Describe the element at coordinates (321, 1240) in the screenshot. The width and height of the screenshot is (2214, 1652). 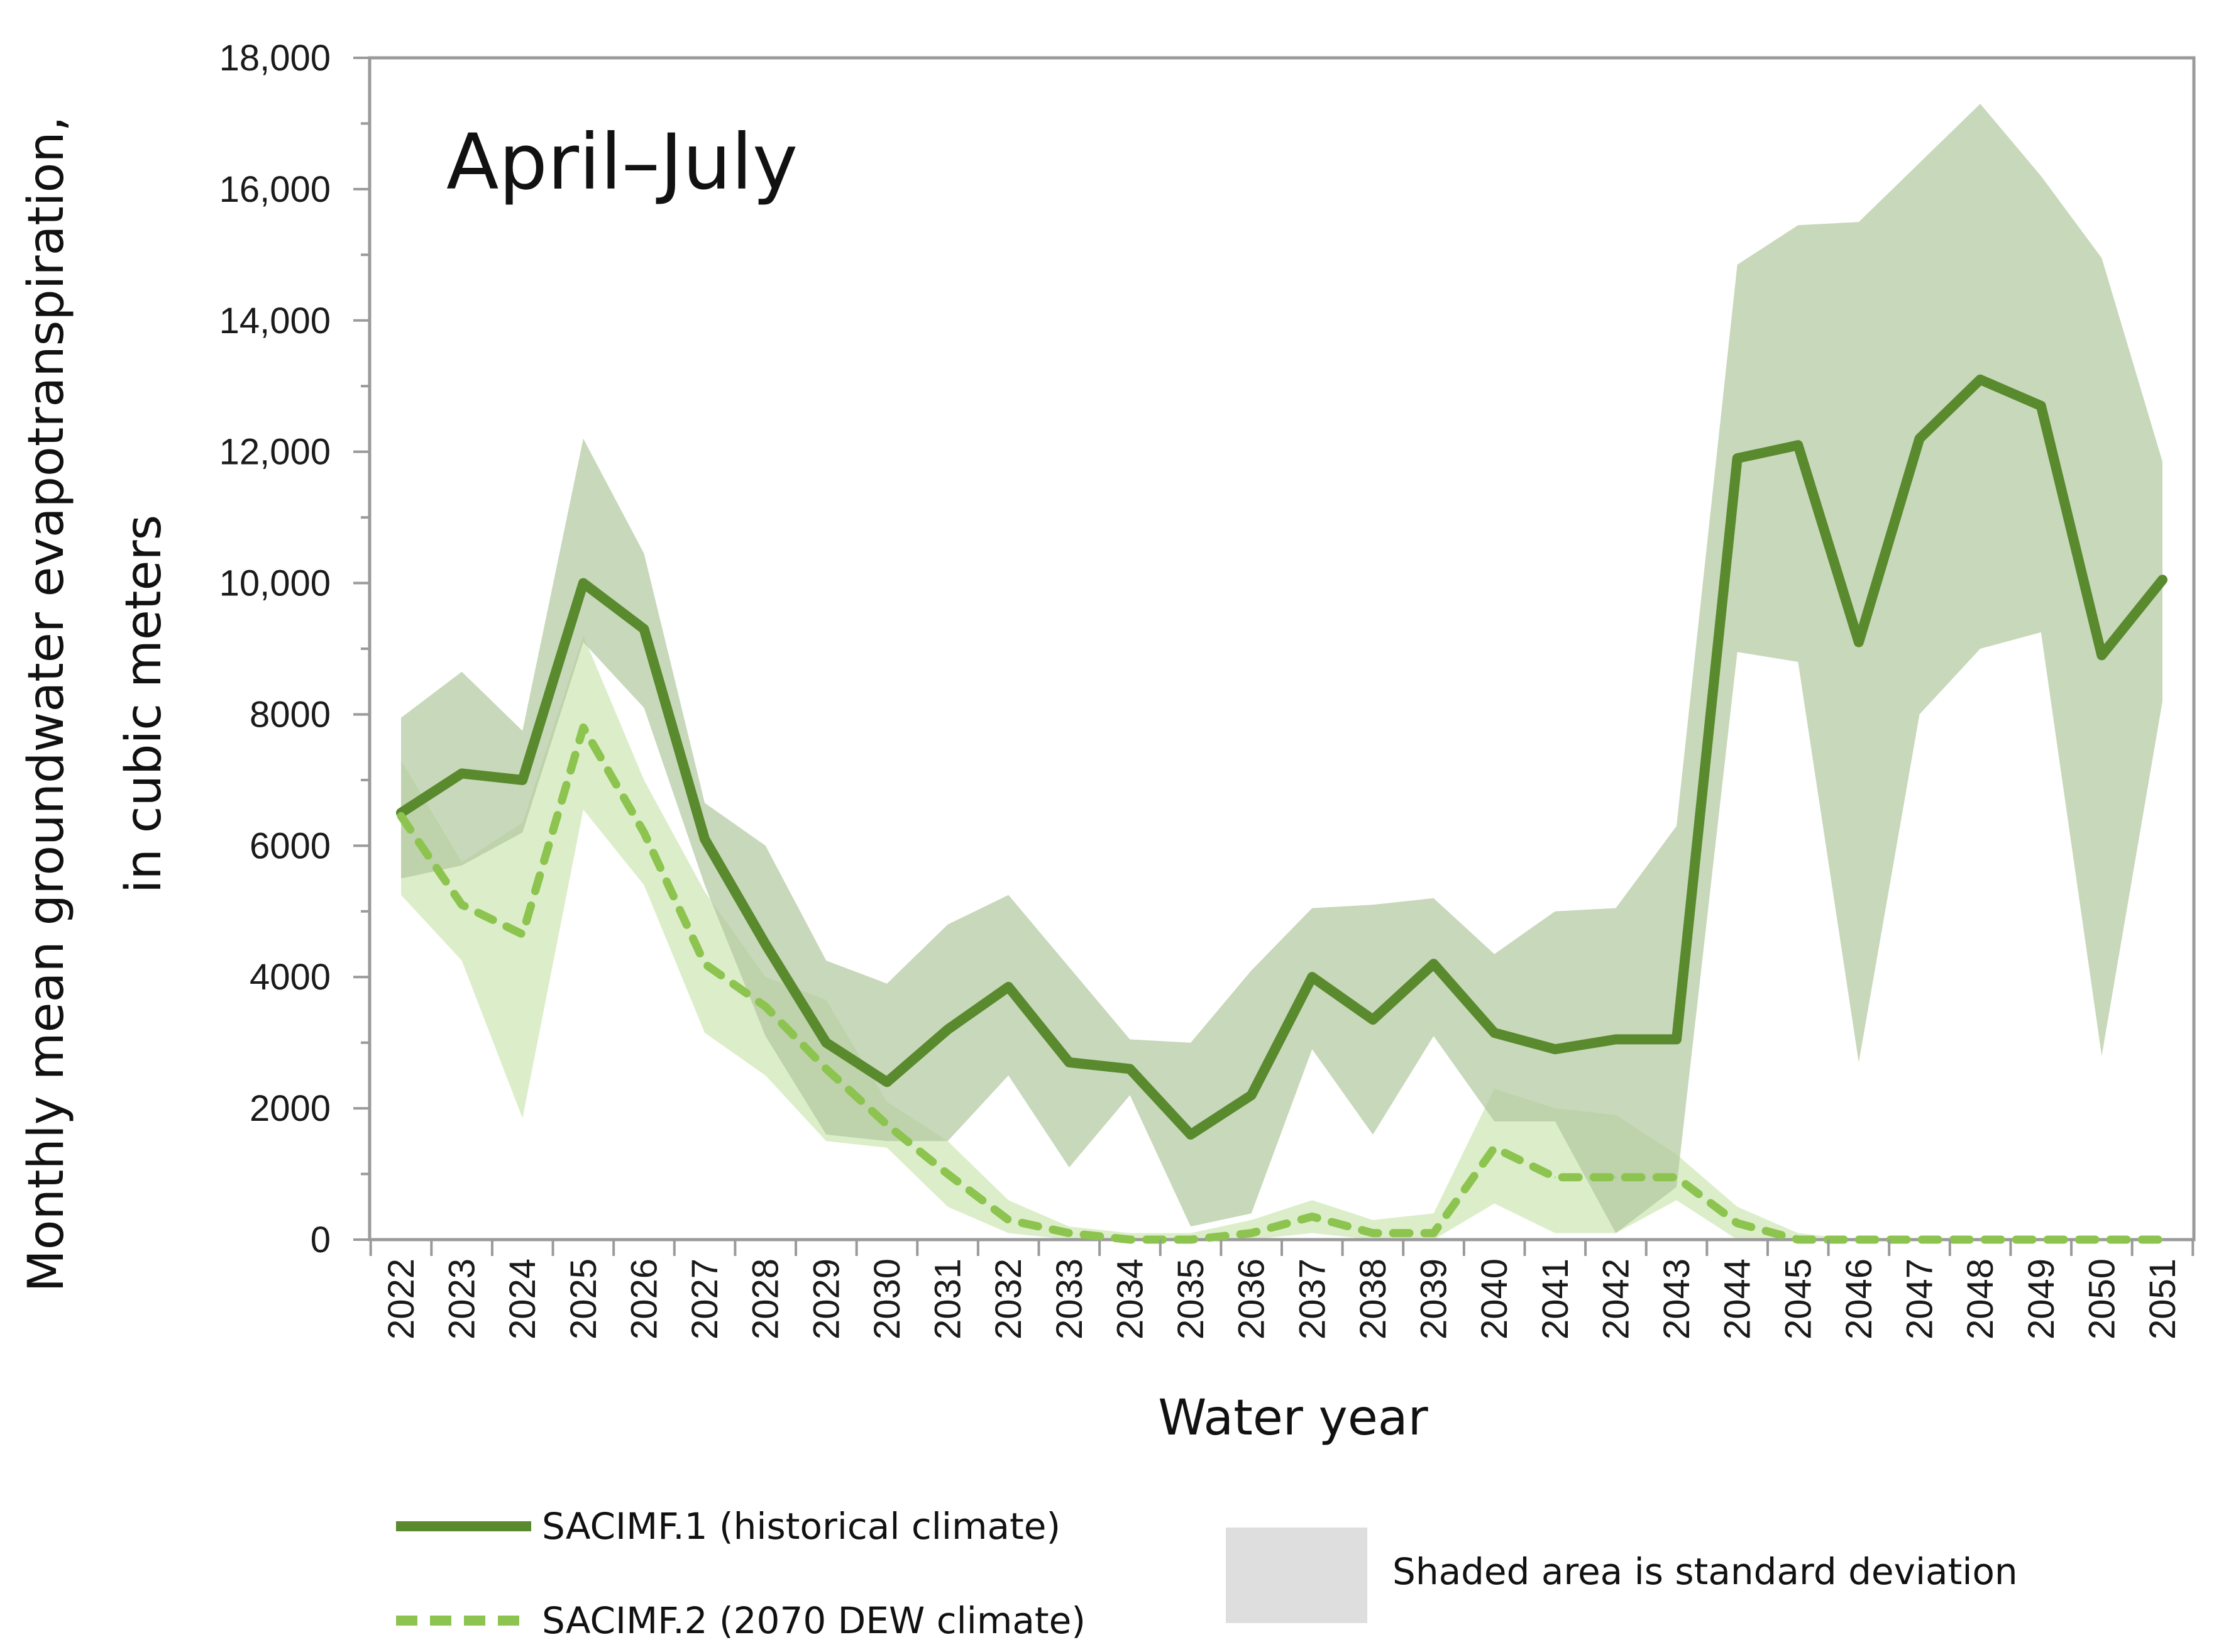
I see `y-tick-label: 0` at that location.